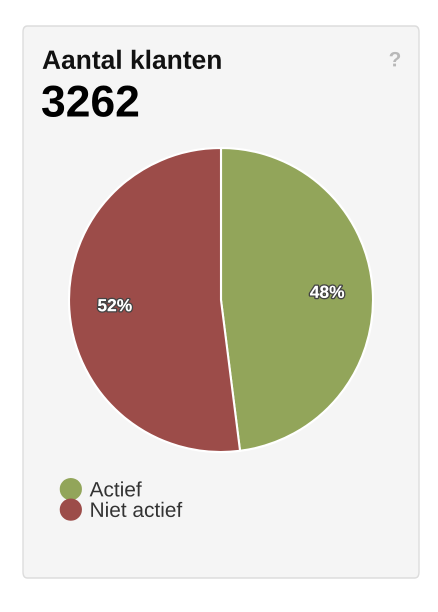 This screenshot has height=612, width=438. Describe the element at coordinates (90, 101) in the screenshot. I see `chart-subtitle: 3262` at that location.